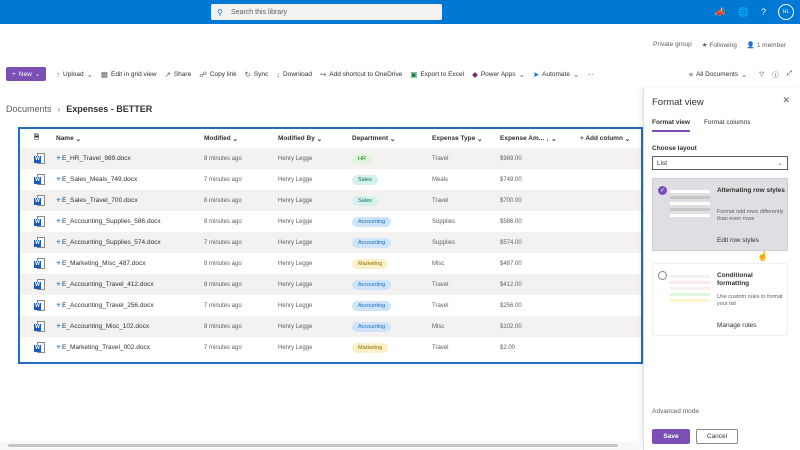 The height and width of the screenshot is (450, 800). Describe the element at coordinates (326, 12) in the screenshot. I see `search-box: ⚲ Search this library` at that location.